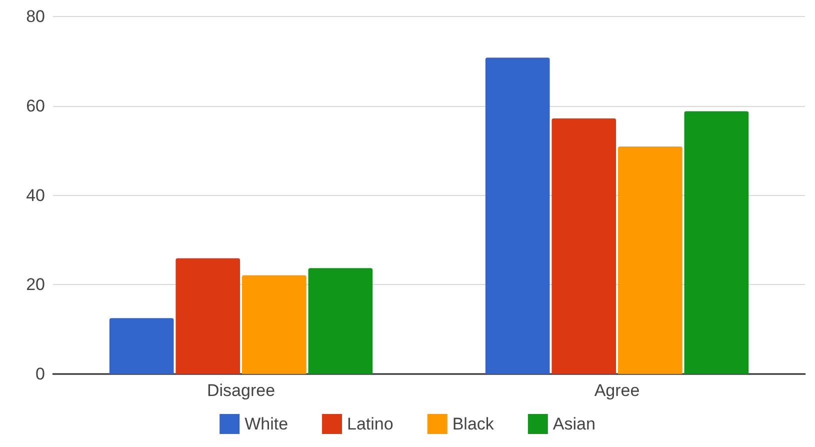  Describe the element at coordinates (35, 106) in the screenshot. I see `y-tick-label: 60` at that location.